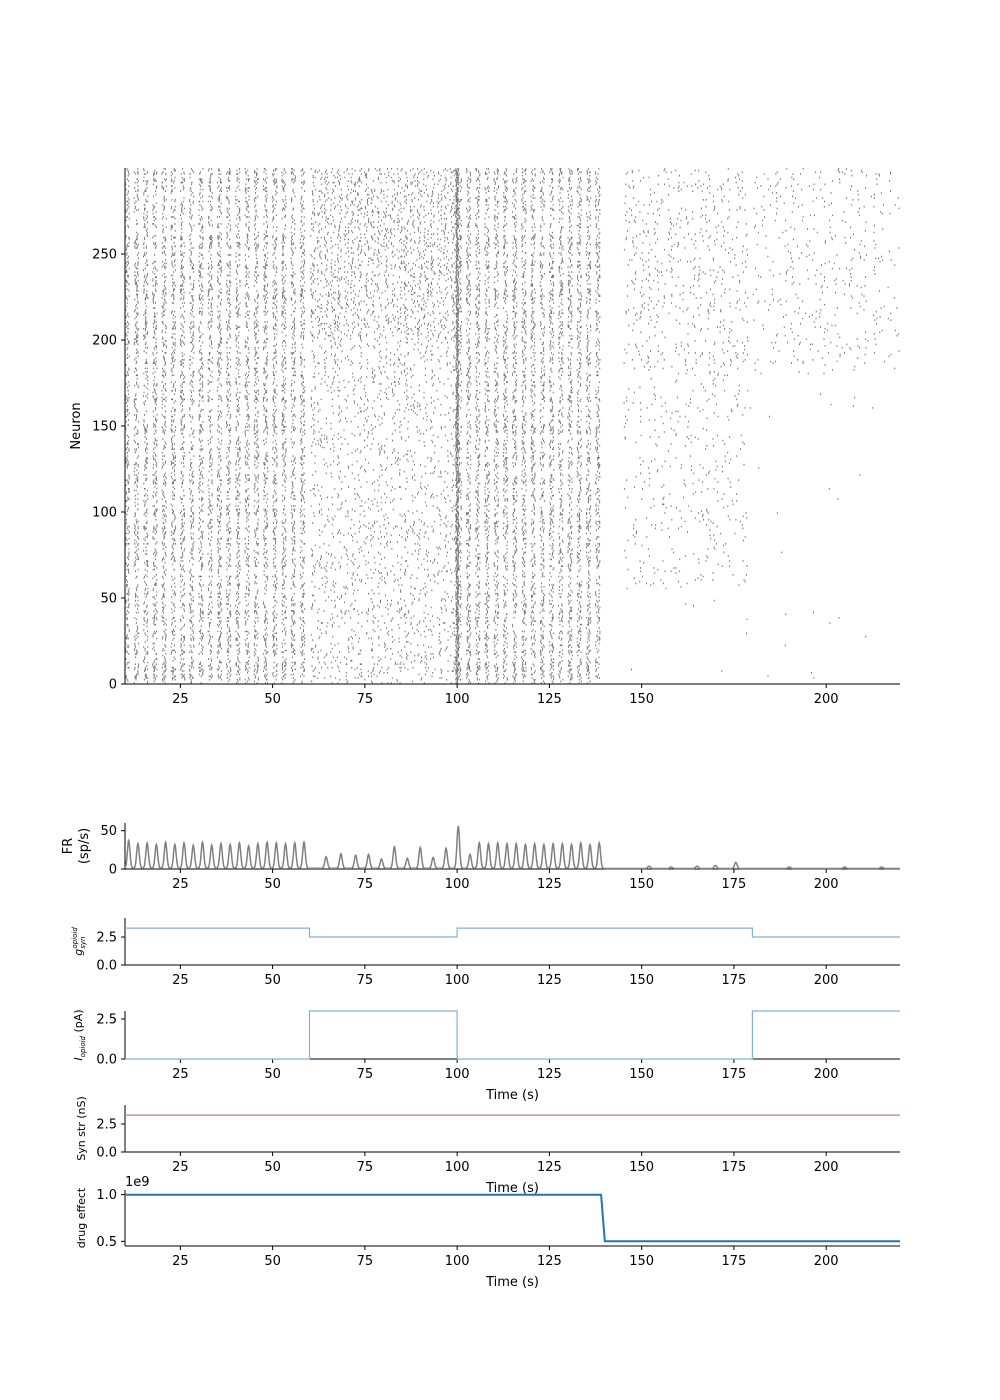  What do you see at coordinates (78, 952) in the screenshot?
I see `ylabel-main: g` at bounding box center [78, 952].